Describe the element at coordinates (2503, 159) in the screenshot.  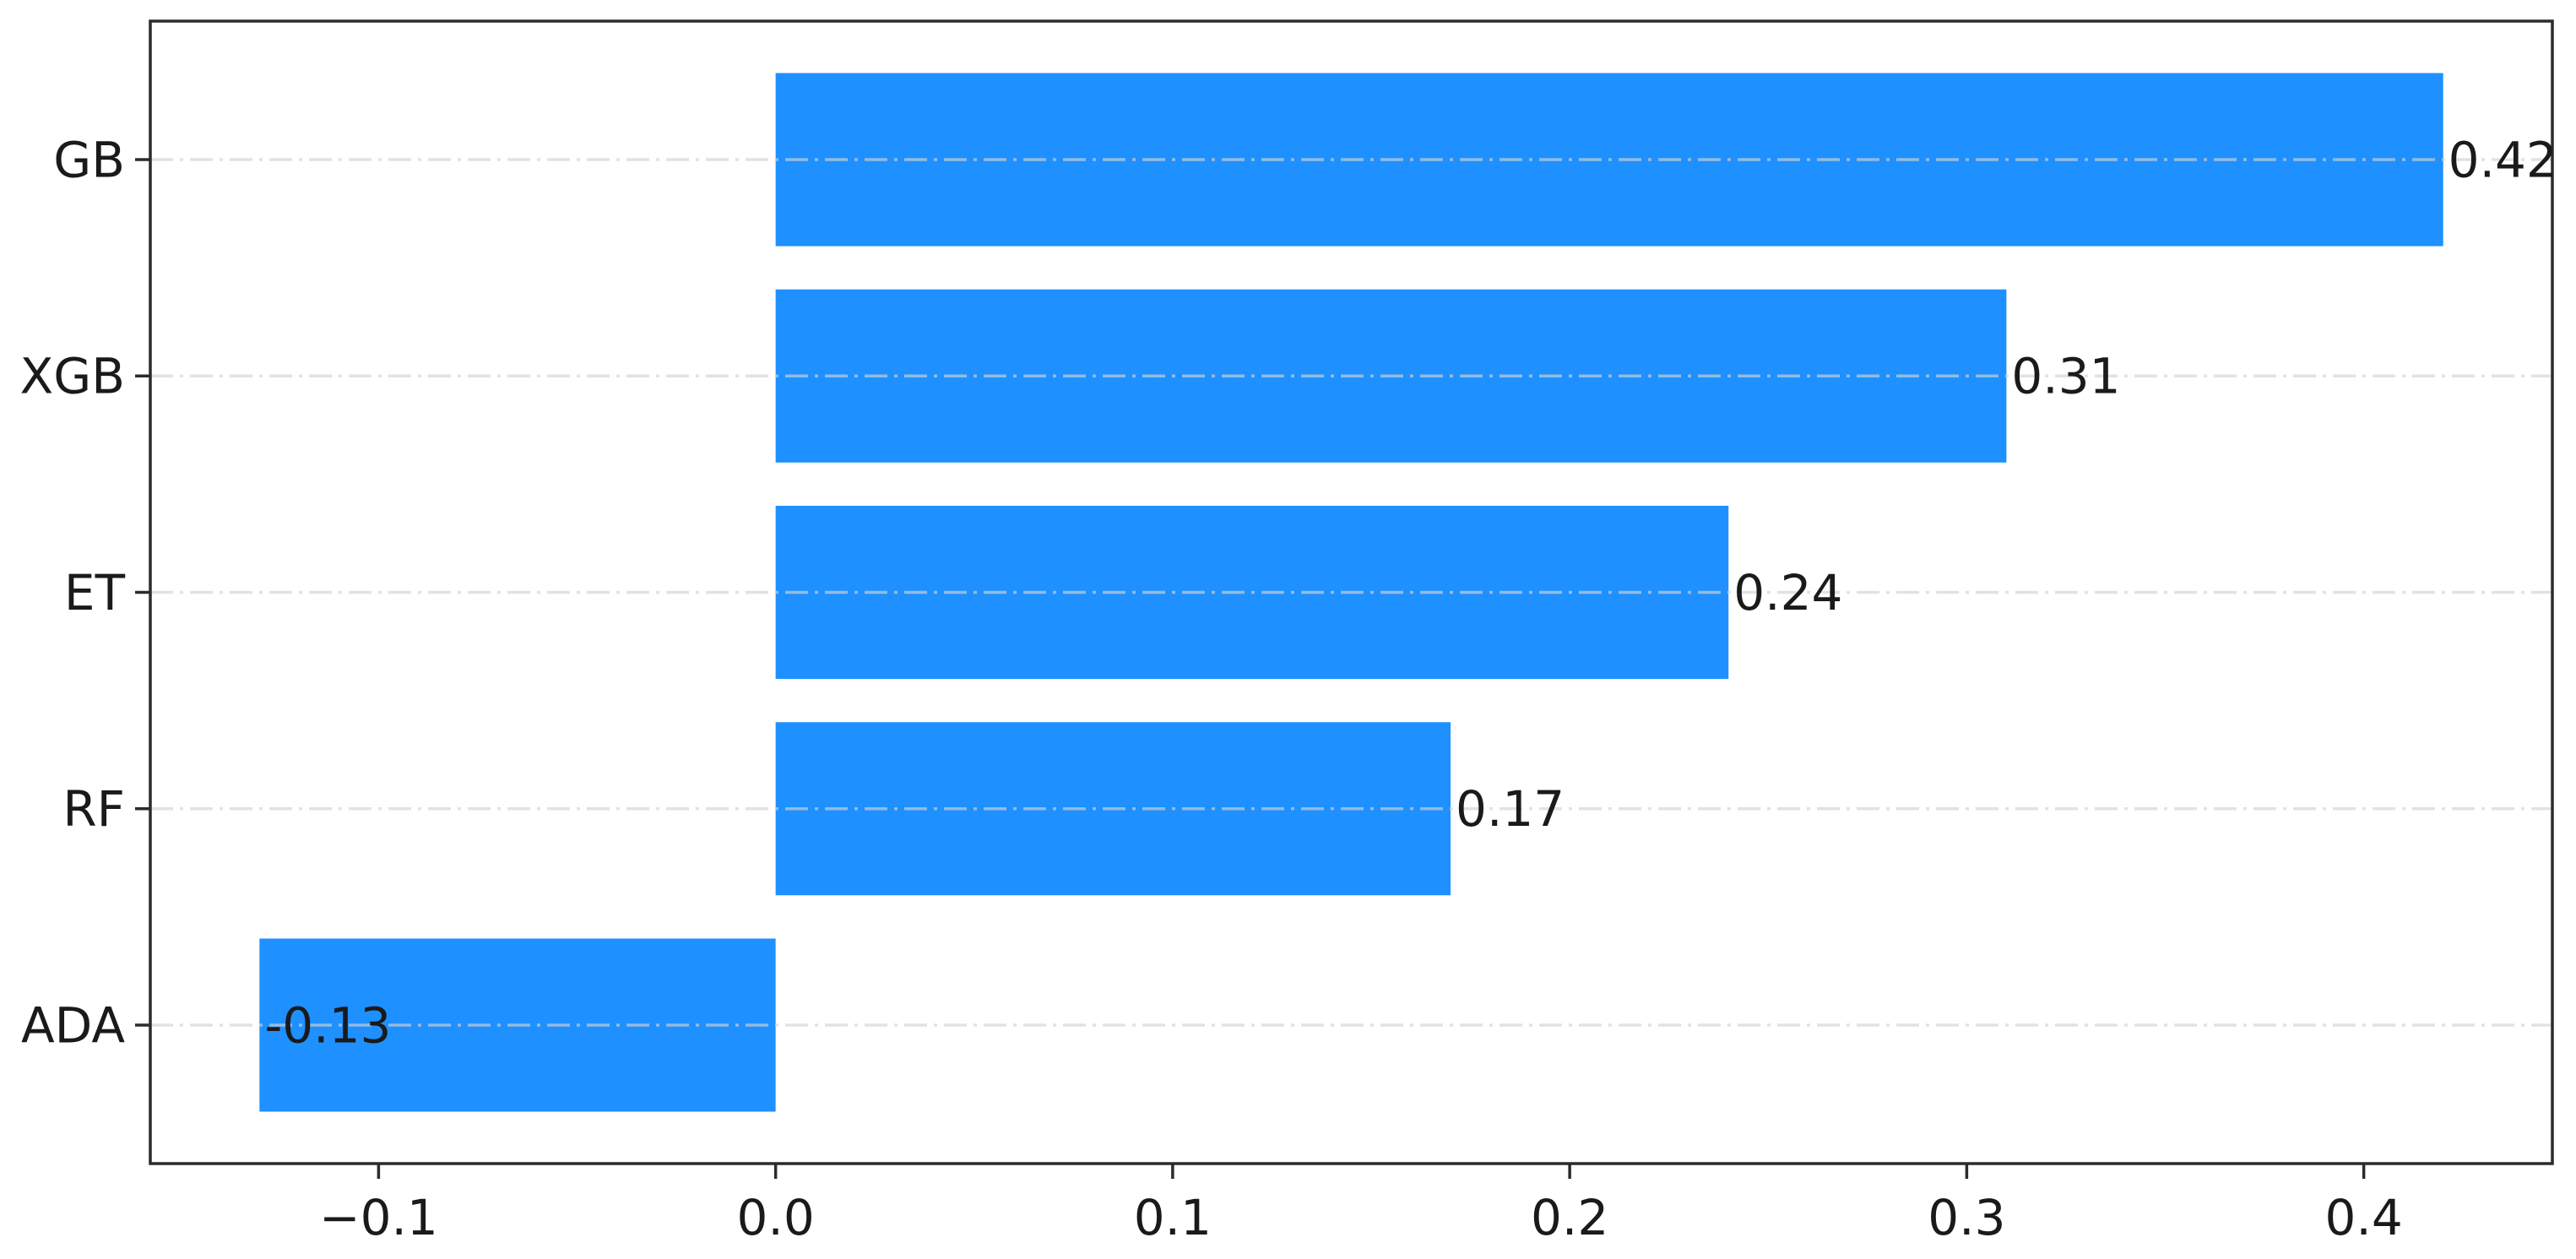
I see `bar-value-label-GB: 0.42` at that location.